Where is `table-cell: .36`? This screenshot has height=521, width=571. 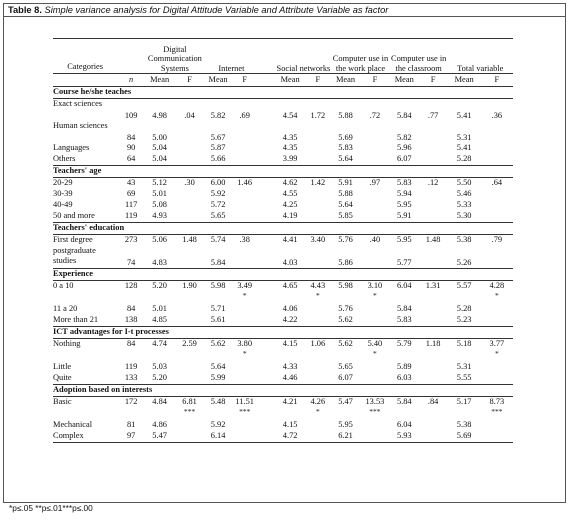 table-cell: .36 is located at coordinates (497, 115).